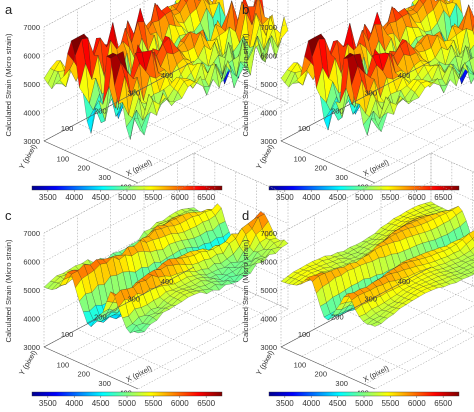 Image resolution: width=474 pixels, height=412 pixels. What do you see at coordinates (245, 9) in the screenshot?
I see `panel-letter: b` at bounding box center [245, 9].